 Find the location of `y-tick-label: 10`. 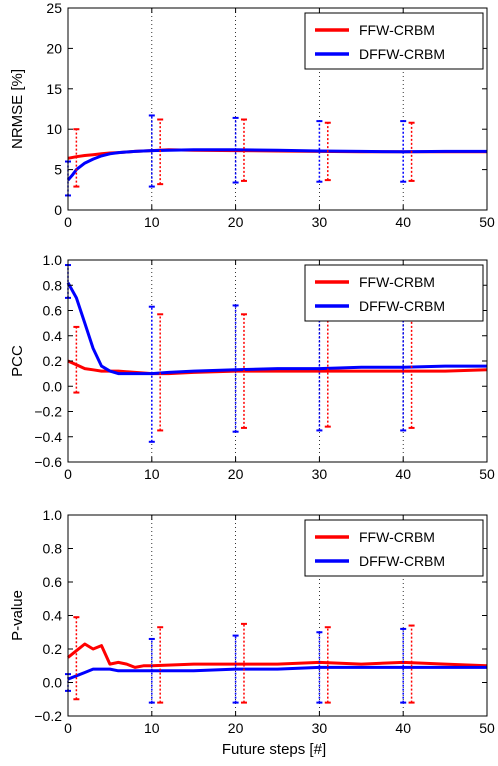

y-tick-label: 10 is located at coordinates (54, 129).